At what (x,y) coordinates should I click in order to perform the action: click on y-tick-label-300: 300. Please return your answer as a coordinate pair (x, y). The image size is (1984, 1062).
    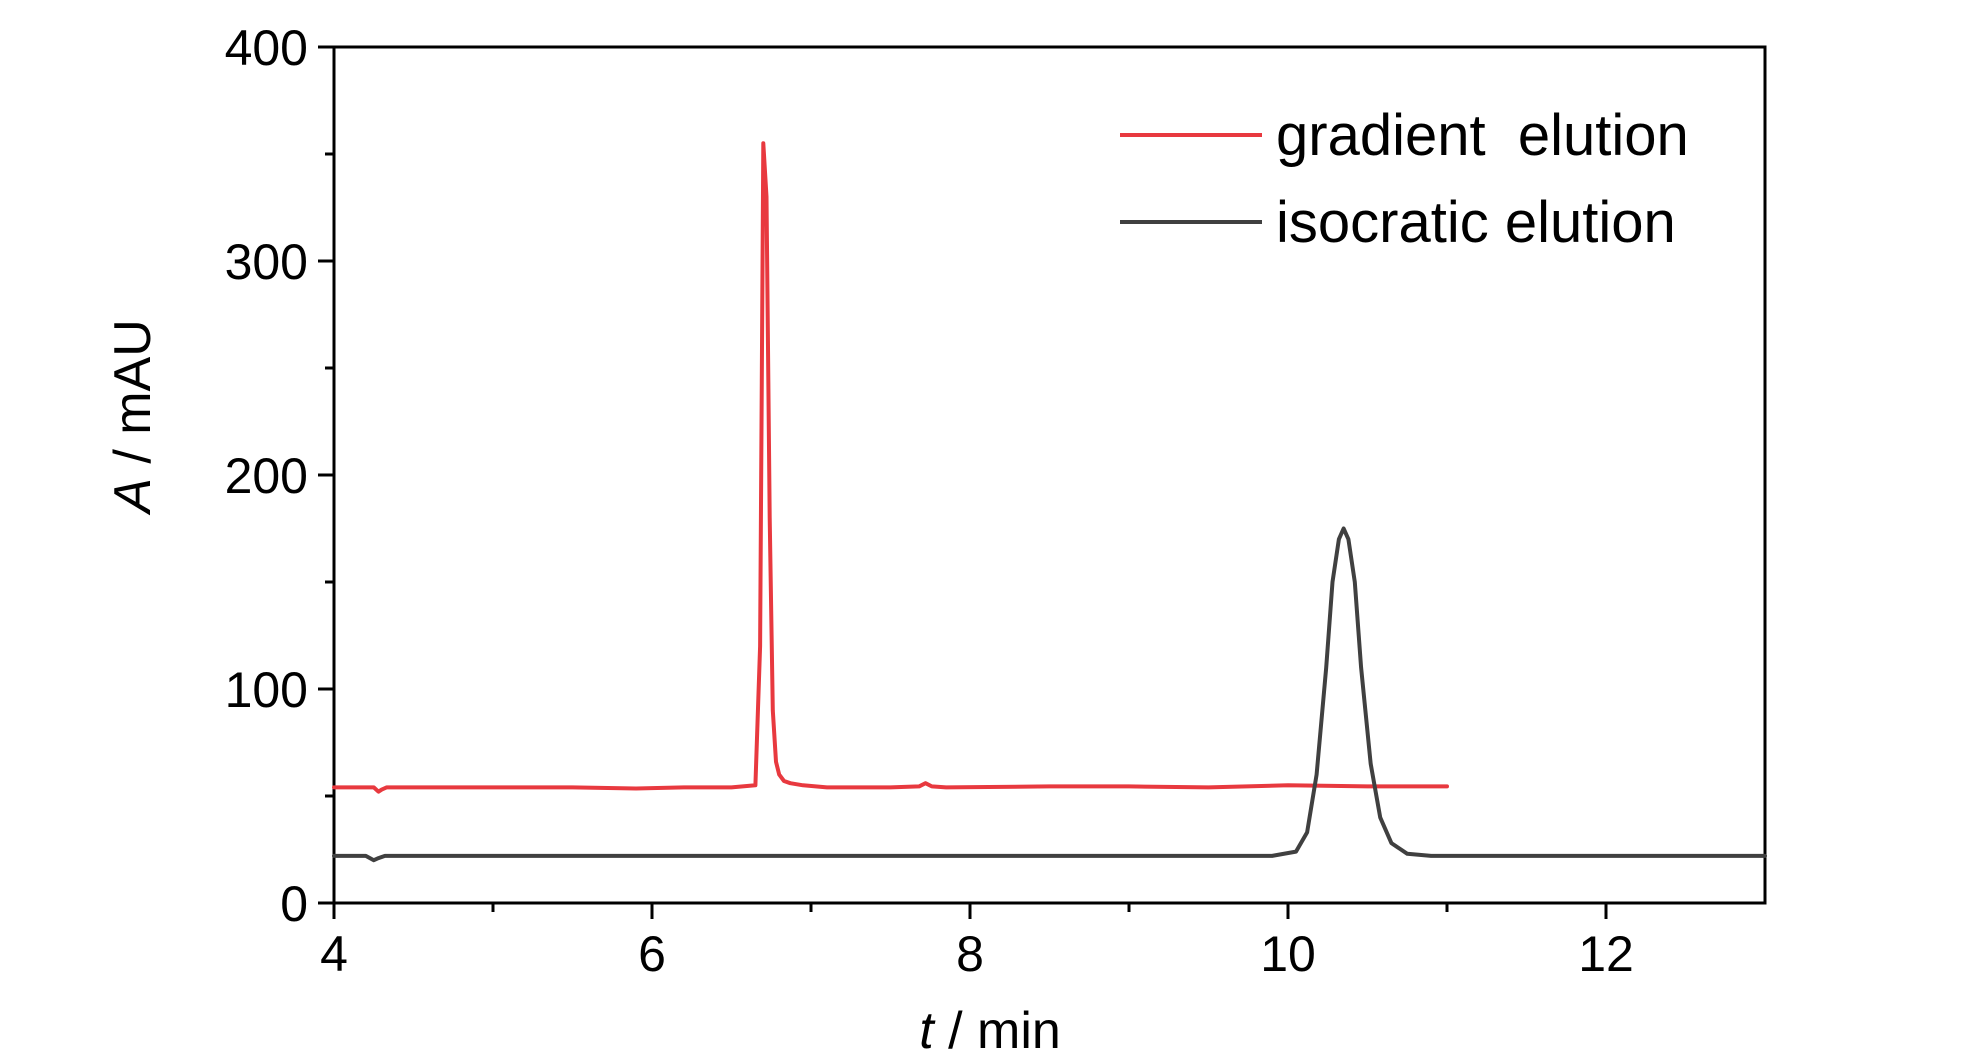
    Looking at the image, I should click on (266, 262).